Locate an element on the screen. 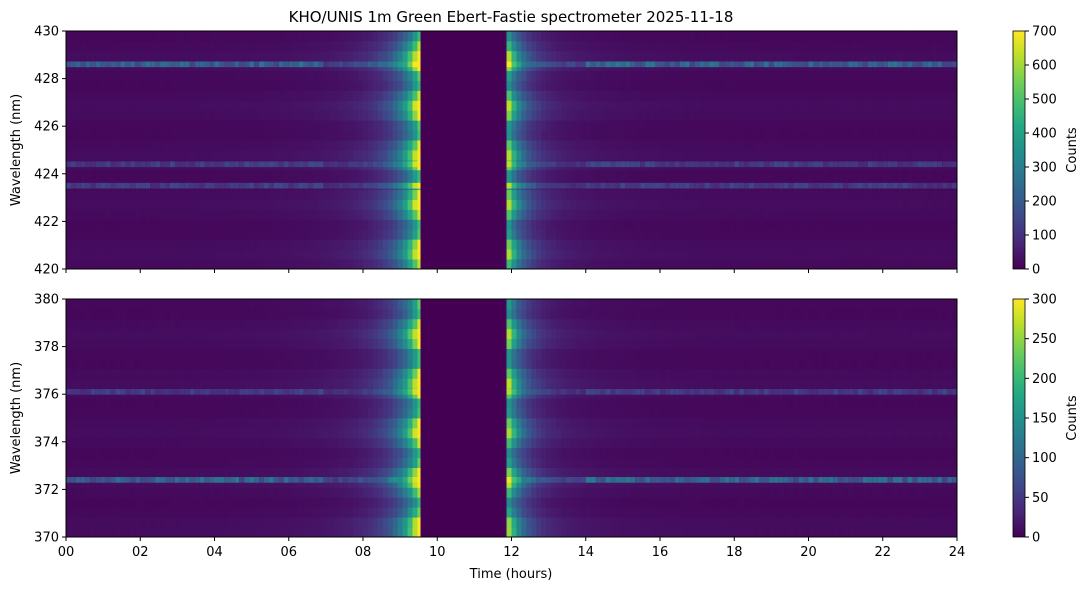  colorbar-tick-label: 400 is located at coordinates (1044, 134).